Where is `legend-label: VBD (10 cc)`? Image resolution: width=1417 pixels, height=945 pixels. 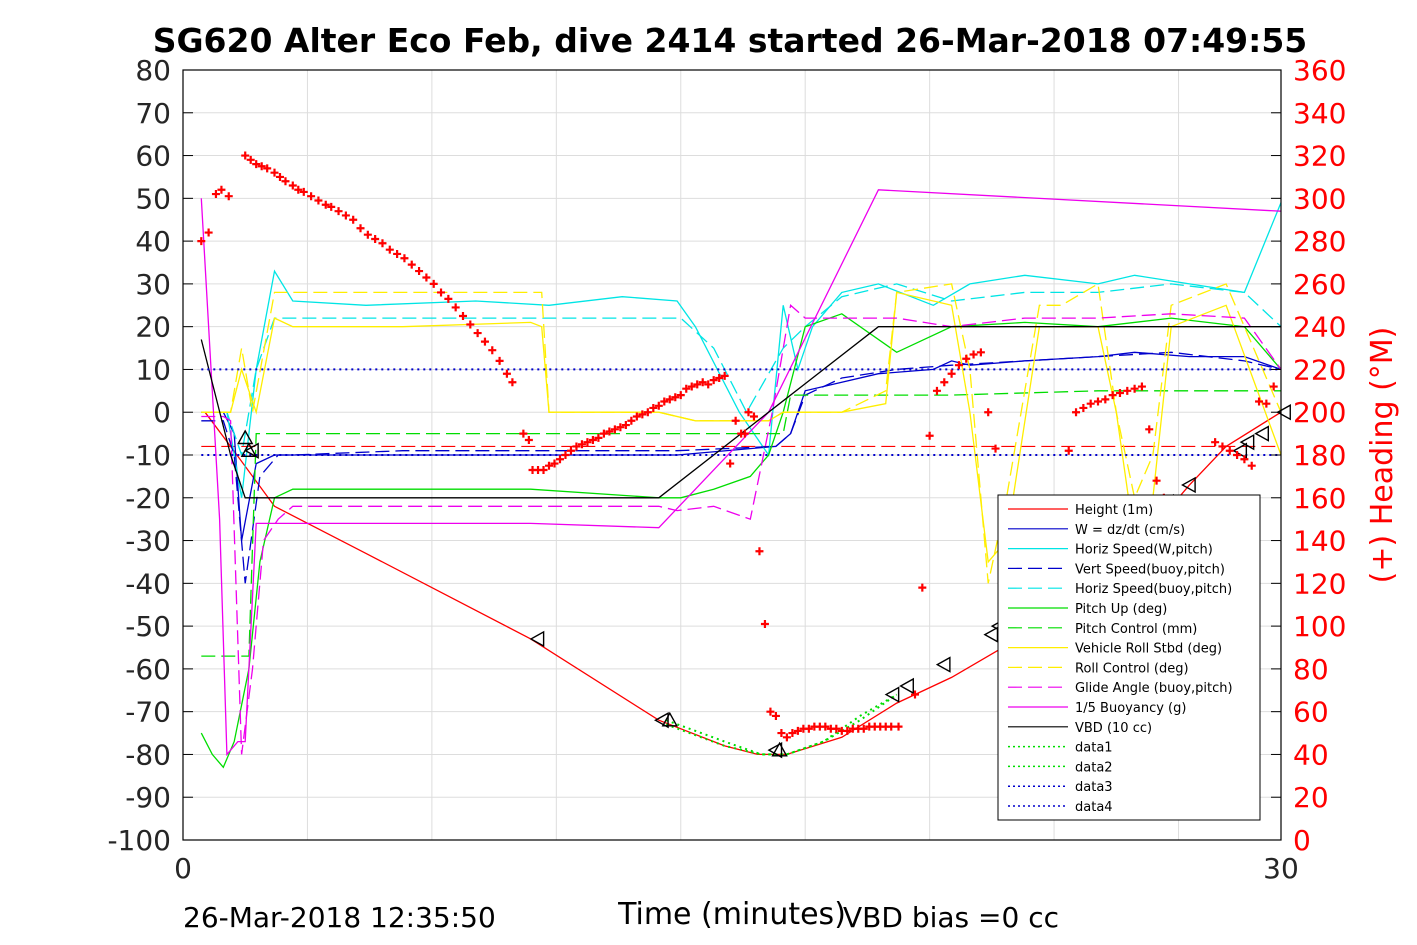 legend-label: VBD (10 cc) is located at coordinates (1113, 728).